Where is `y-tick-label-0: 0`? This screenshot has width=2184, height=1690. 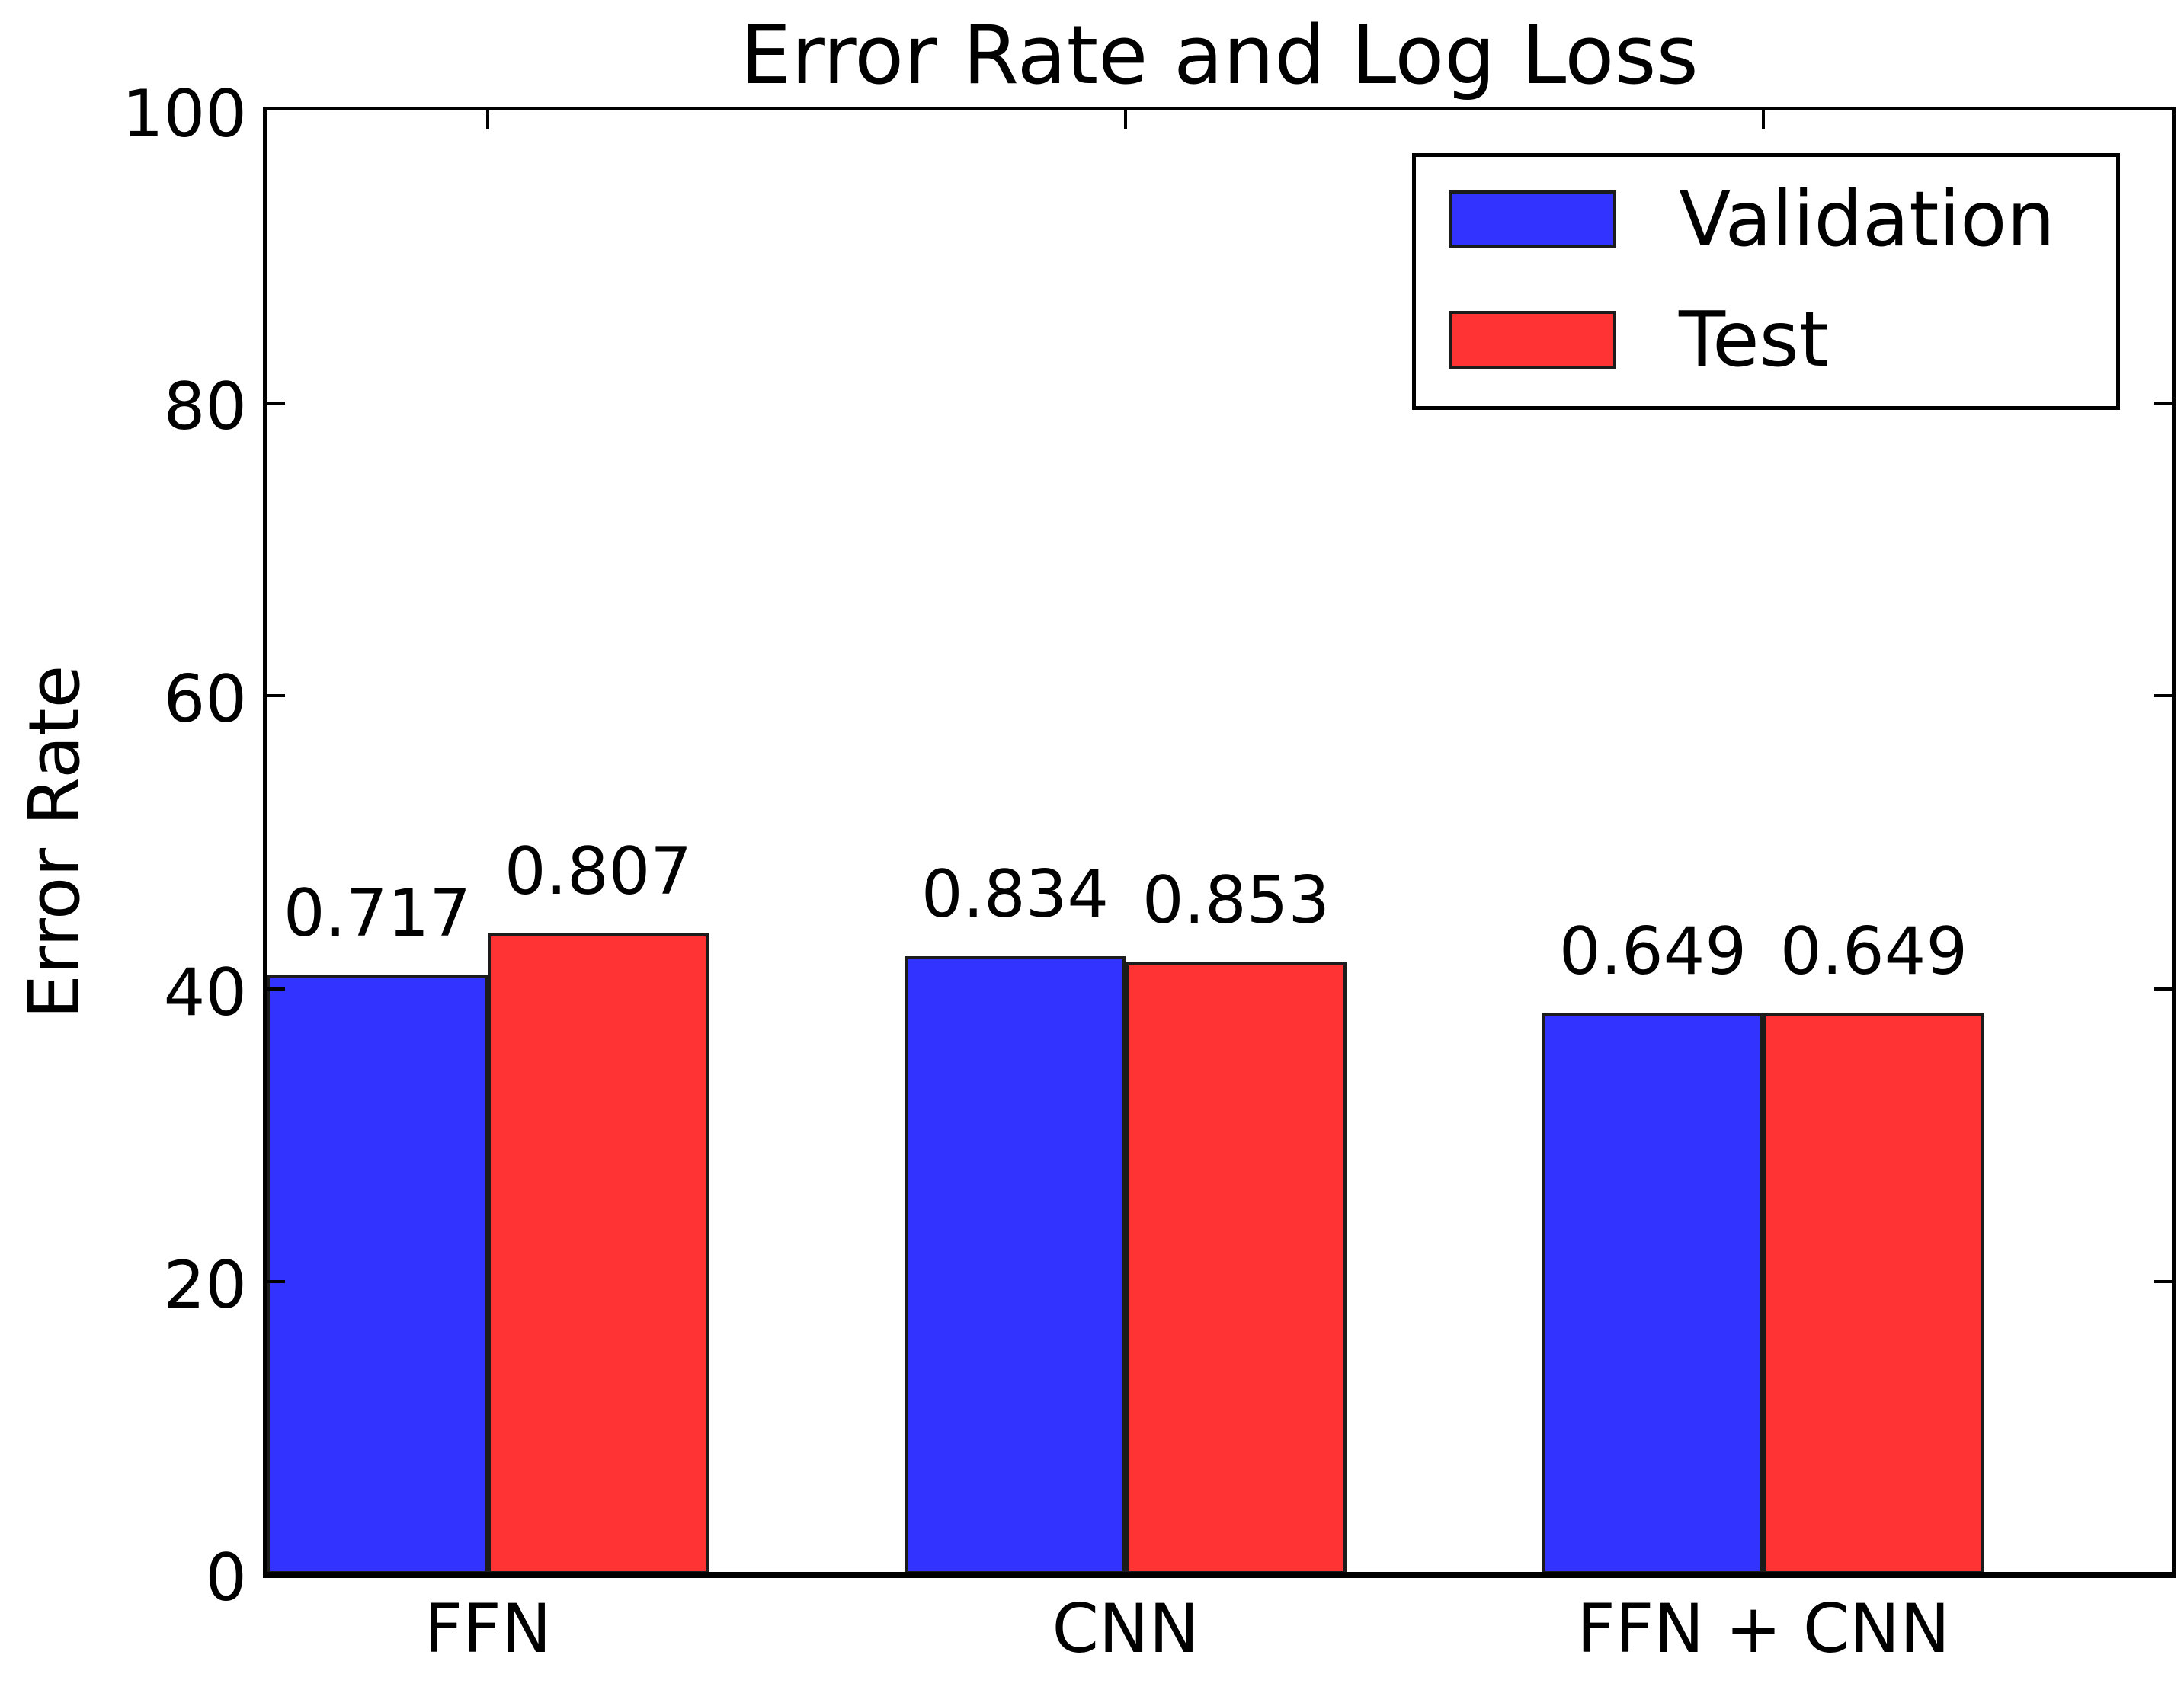
y-tick-label-0: 0 is located at coordinates (226, 1578).